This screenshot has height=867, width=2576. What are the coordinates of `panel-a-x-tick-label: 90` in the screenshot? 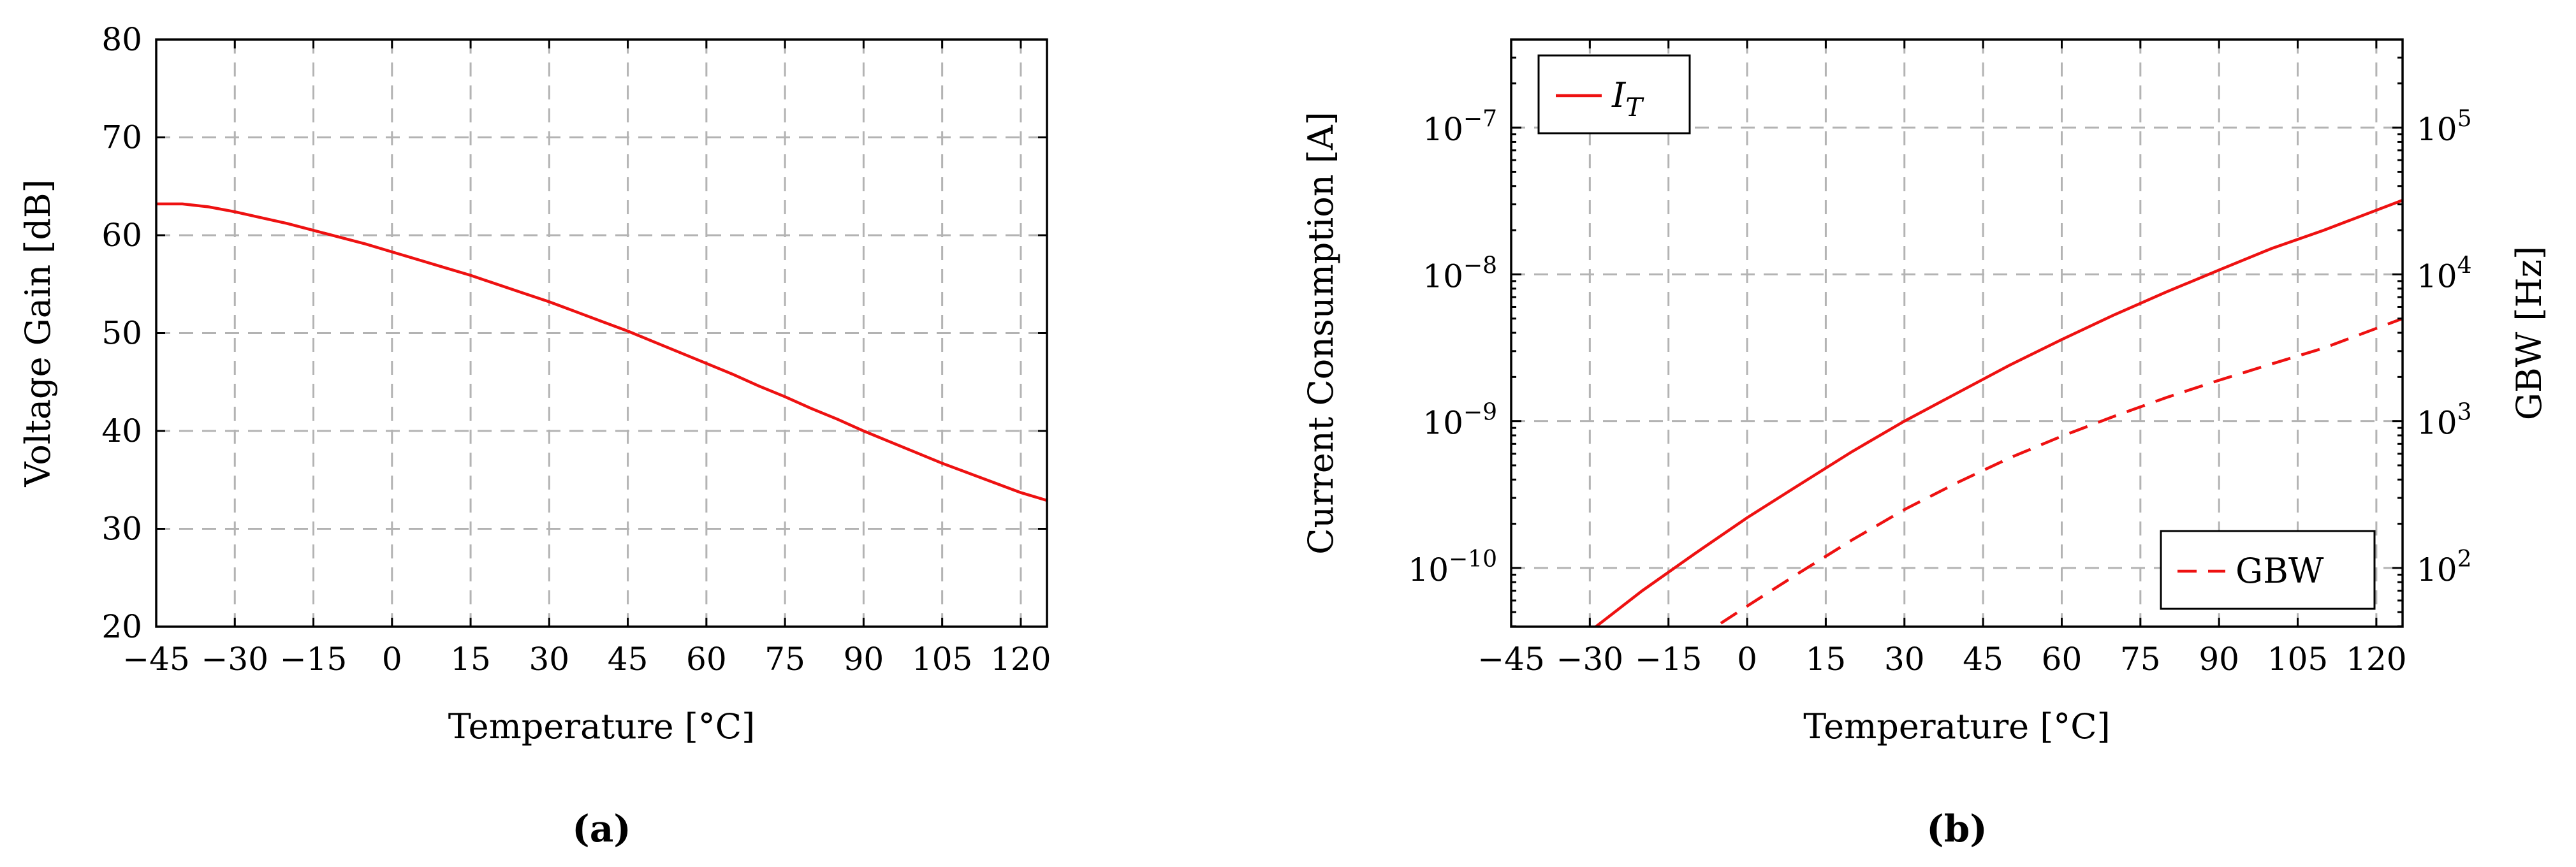 It's located at (864, 659).